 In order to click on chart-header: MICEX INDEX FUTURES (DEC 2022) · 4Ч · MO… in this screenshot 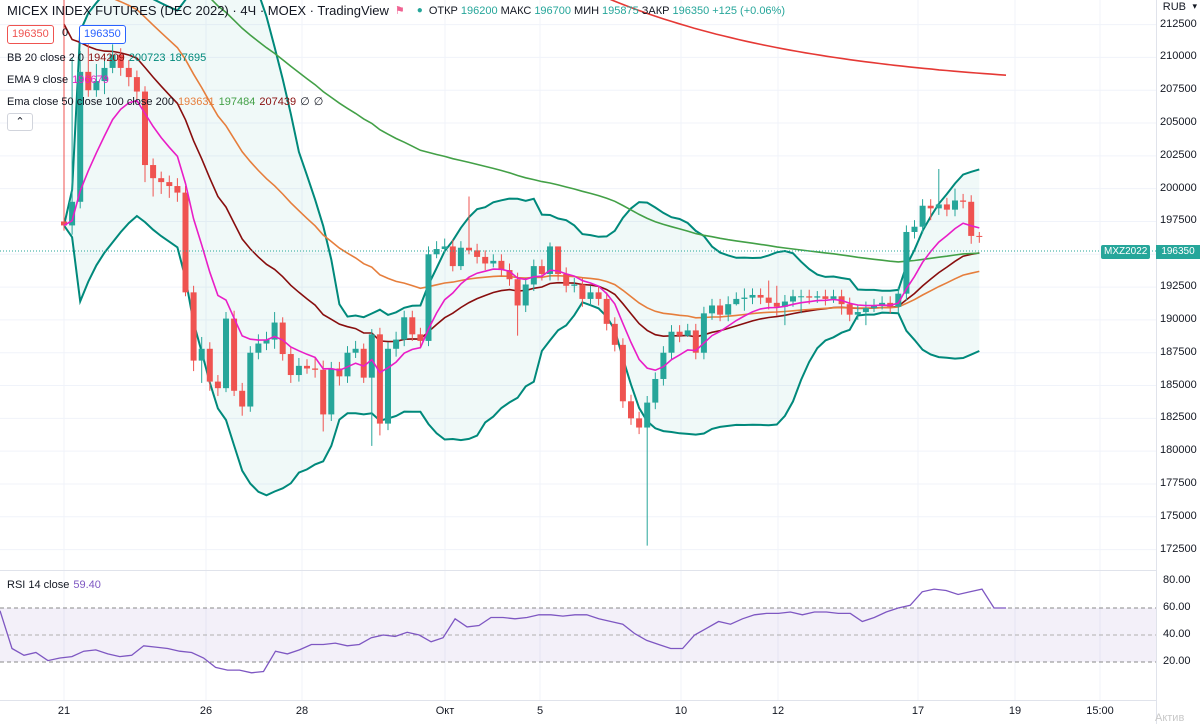, I will do `click(396, 10)`.